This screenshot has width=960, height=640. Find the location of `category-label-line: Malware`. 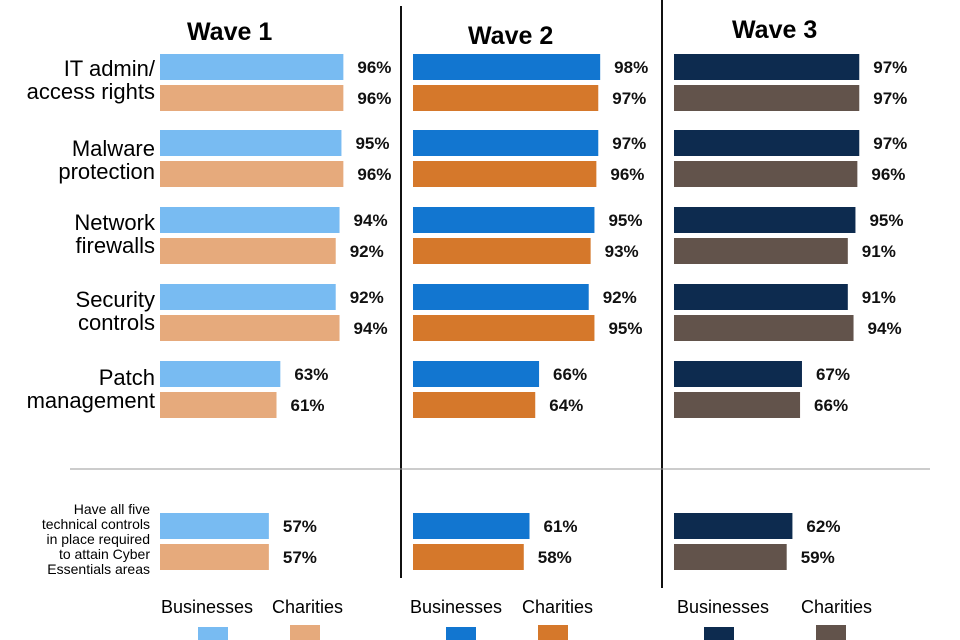

category-label-line: Malware is located at coordinates (113, 148).